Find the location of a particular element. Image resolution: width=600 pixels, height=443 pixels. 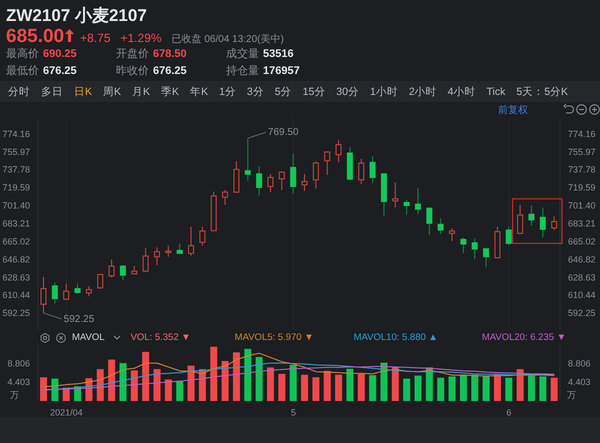

y2-tick-label: 755.97 is located at coordinates (582, 151).